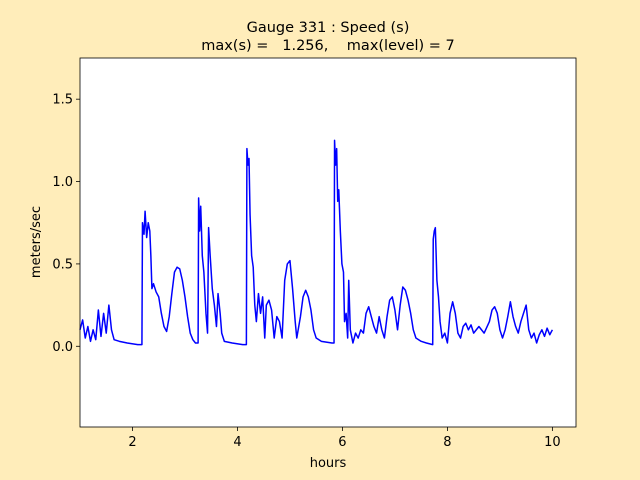 The image size is (640, 480). What do you see at coordinates (447, 442) in the screenshot?
I see `x-tick-label: 8` at bounding box center [447, 442].